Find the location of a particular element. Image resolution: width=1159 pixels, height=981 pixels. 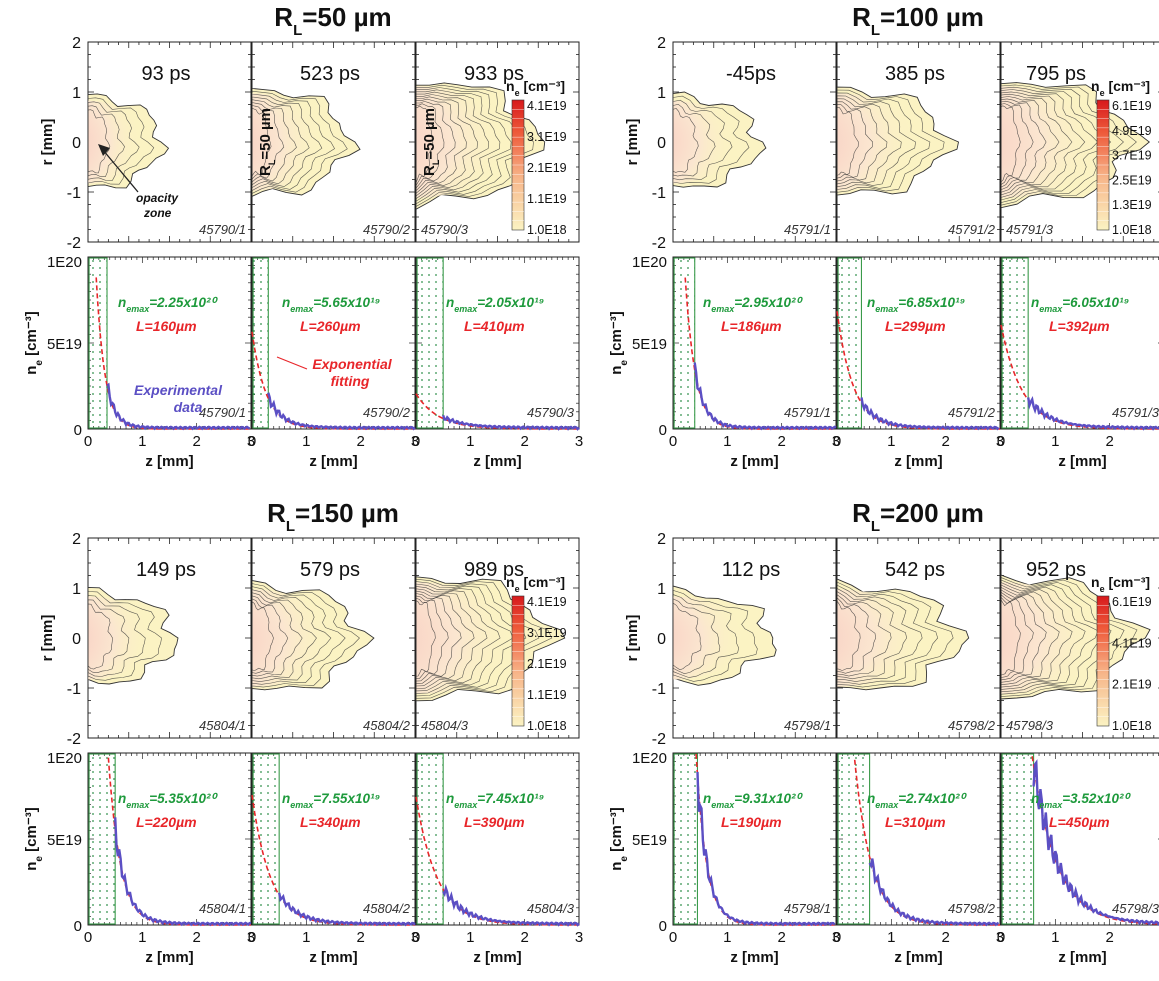

nemax-annotation: nemax=5.35x10²⁰ is located at coordinates (168, 800).